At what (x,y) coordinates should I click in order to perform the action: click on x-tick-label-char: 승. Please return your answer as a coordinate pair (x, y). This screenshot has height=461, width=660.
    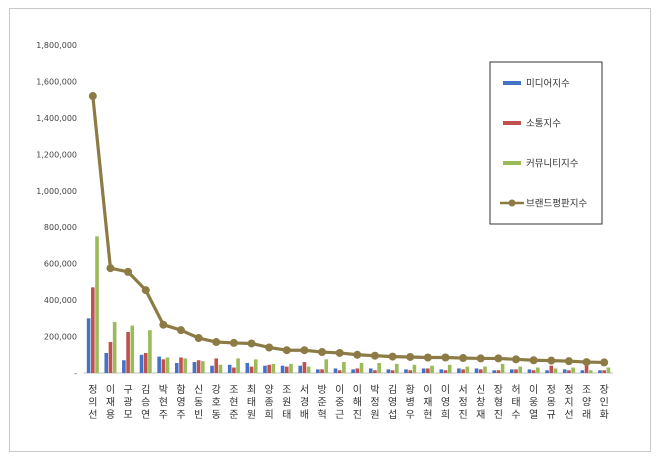
    Looking at the image, I should click on (145, 403).